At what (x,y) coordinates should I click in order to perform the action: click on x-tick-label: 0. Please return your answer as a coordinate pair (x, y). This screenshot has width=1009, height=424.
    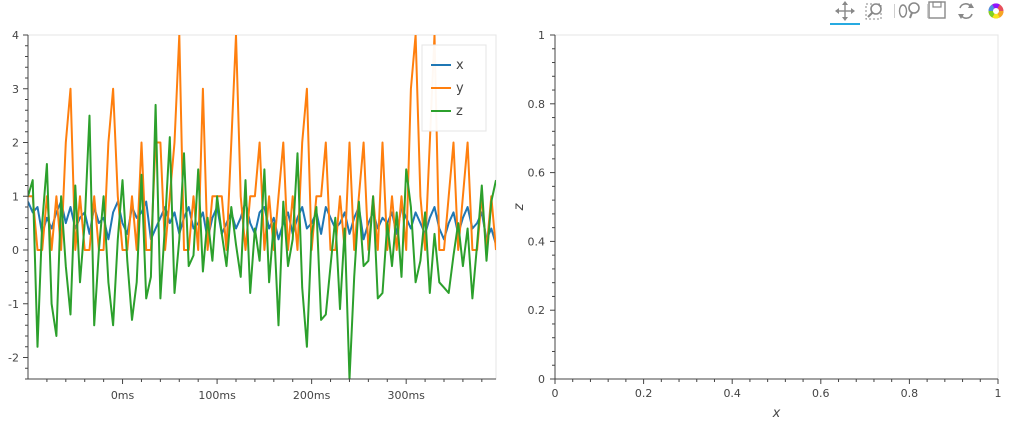
    Looking at the image, I should click on (555, 393).